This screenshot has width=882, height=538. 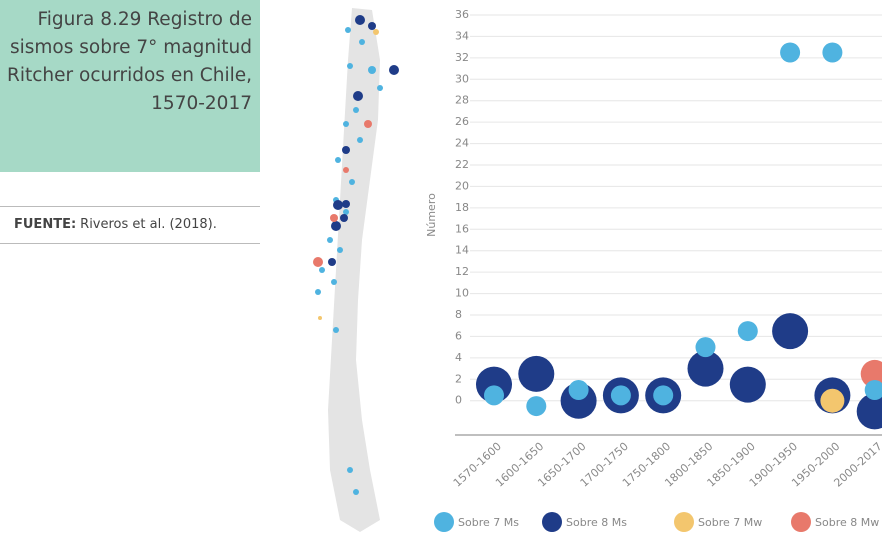 I want to click on y-tick-label: 8, so click(x=458, y=314).